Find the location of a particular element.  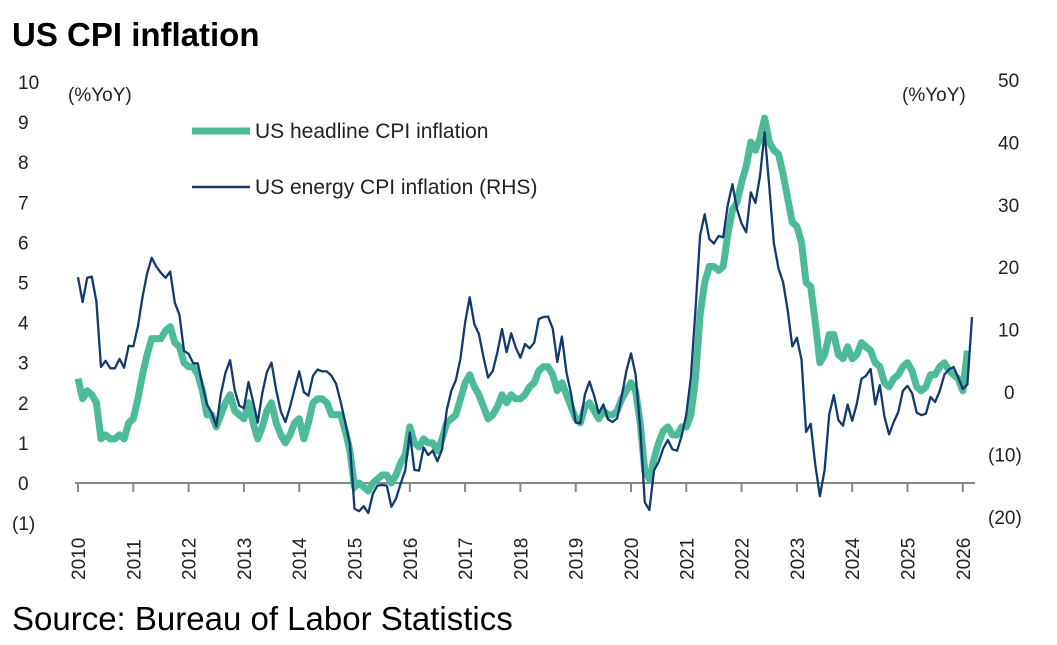

left-tick-label: 2 is located at coordinates (23, 404).